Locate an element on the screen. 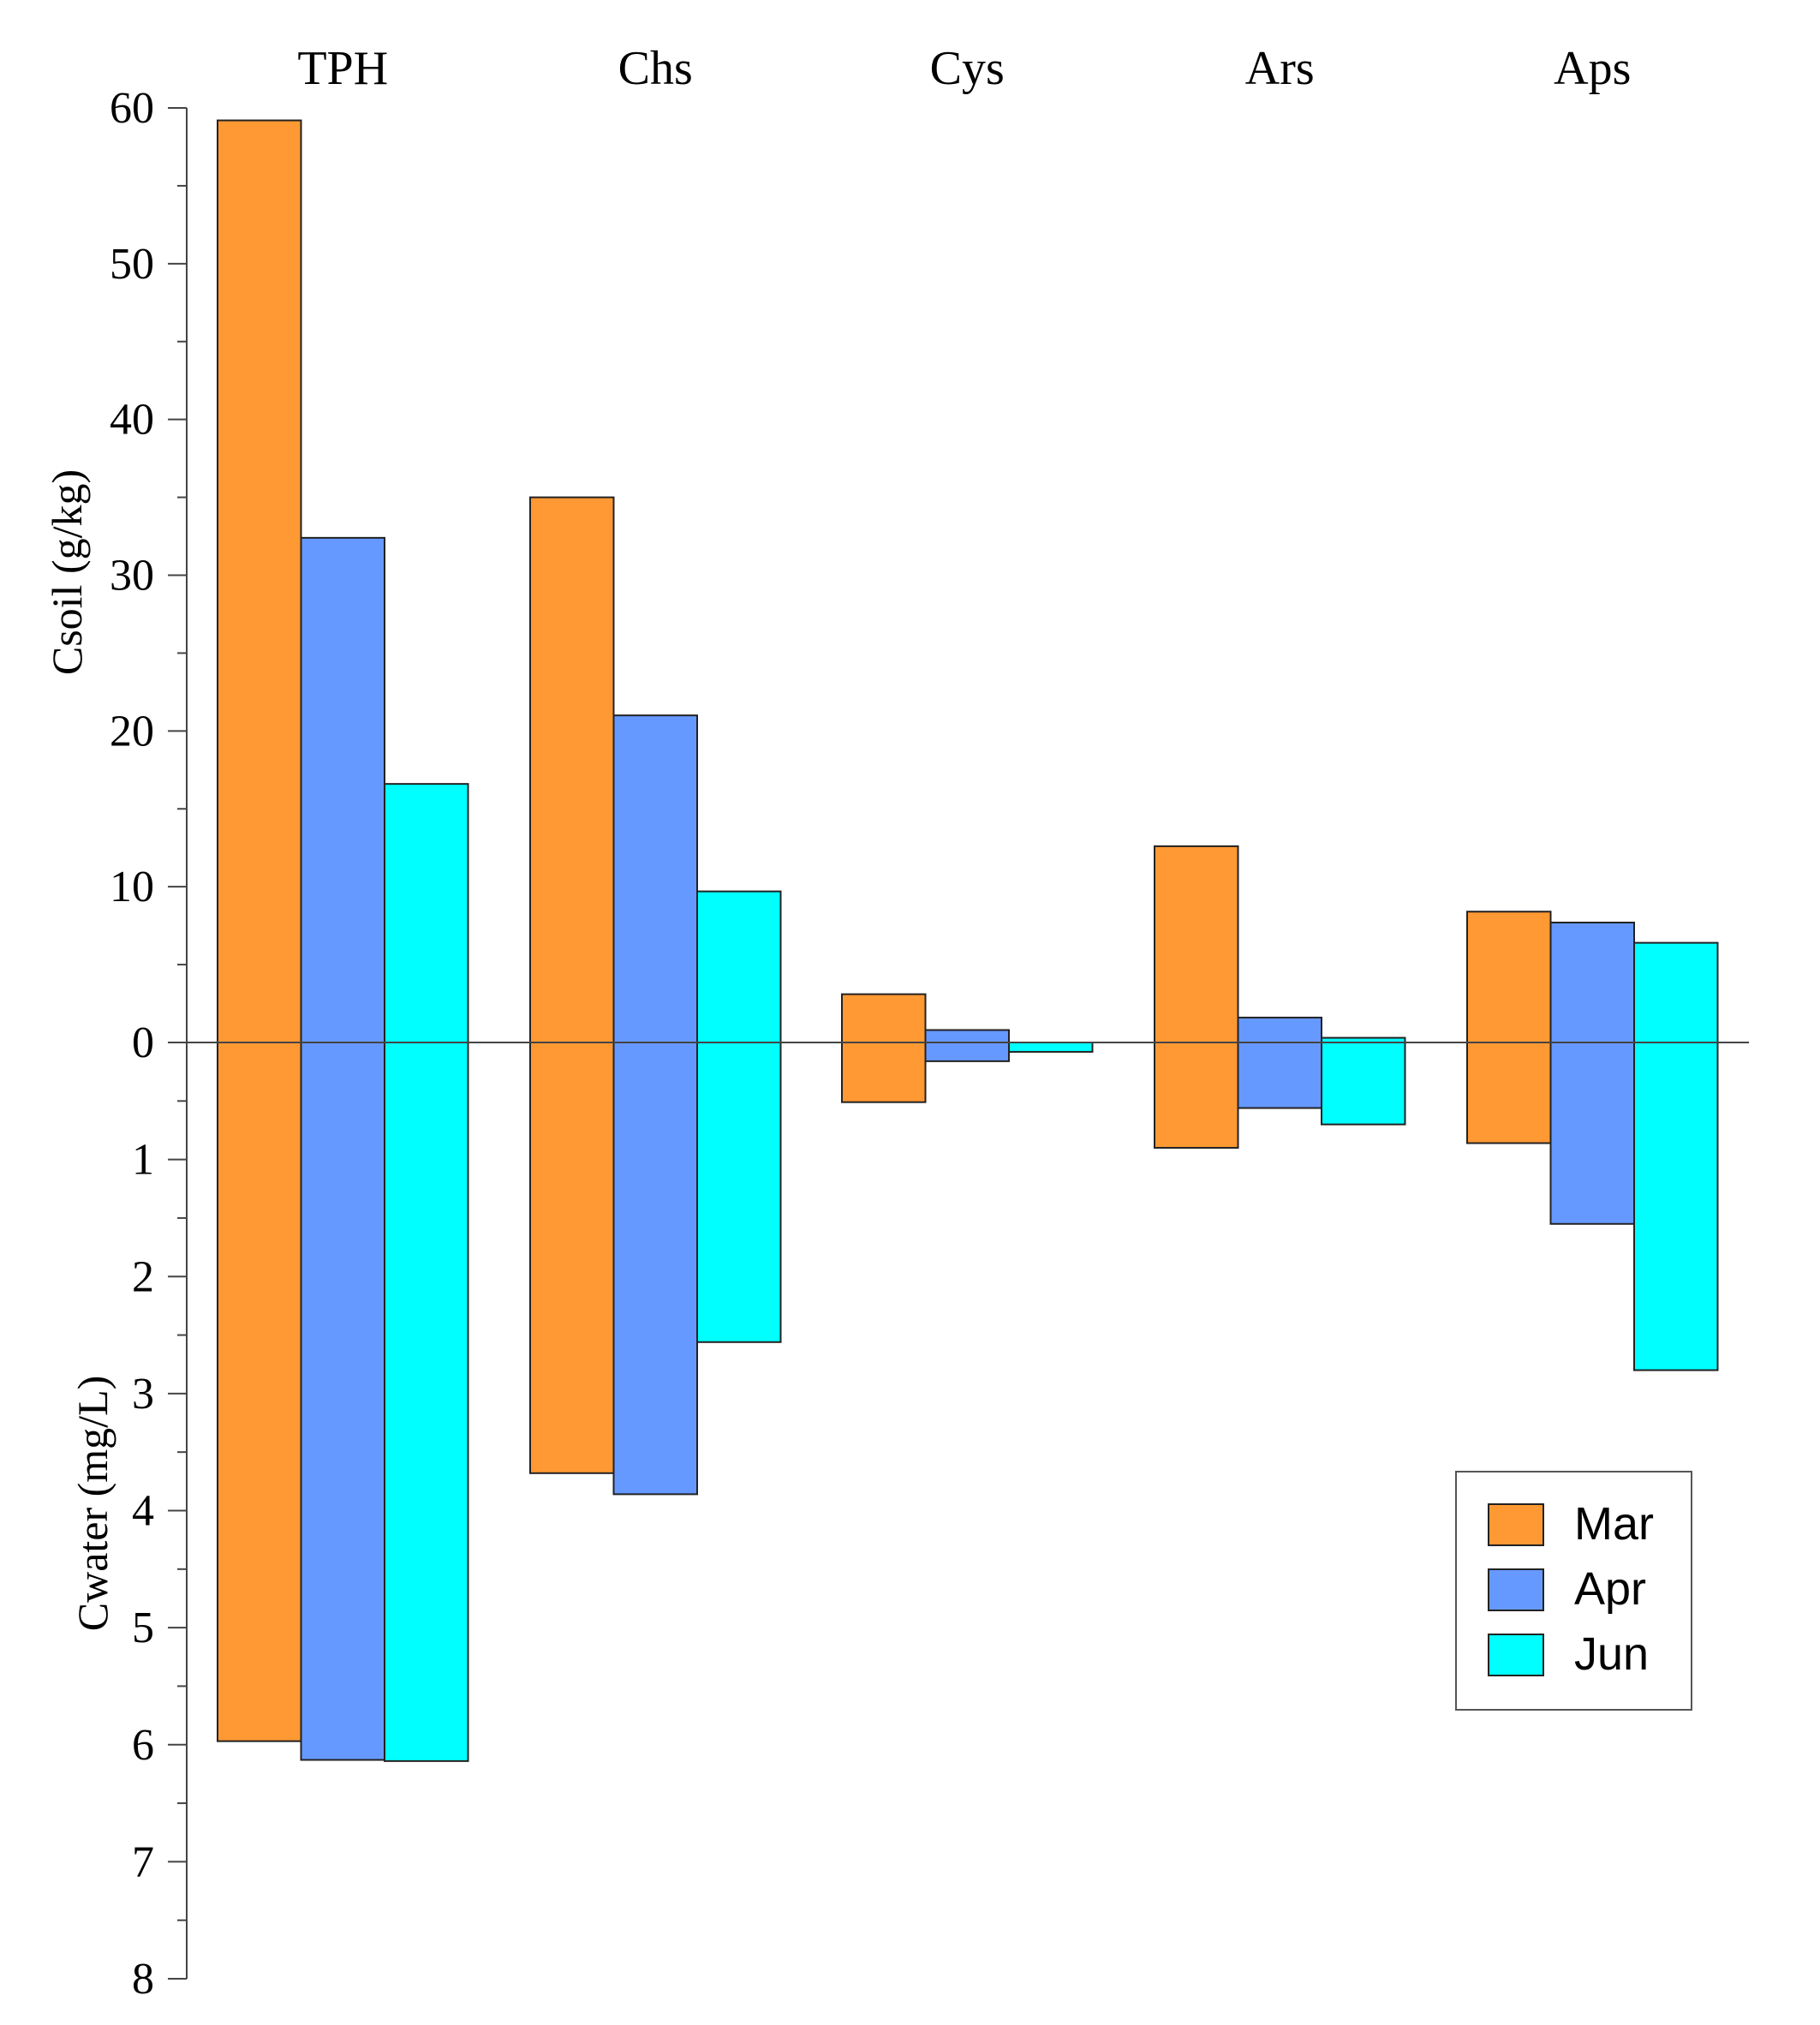 The image size is (1820, 2025). category-label-tph: TPH is located at coordinates (342, 68).